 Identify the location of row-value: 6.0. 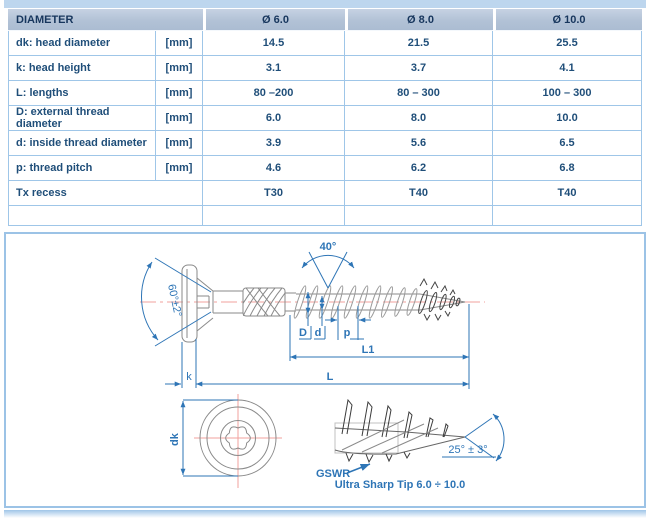
(274, 118).